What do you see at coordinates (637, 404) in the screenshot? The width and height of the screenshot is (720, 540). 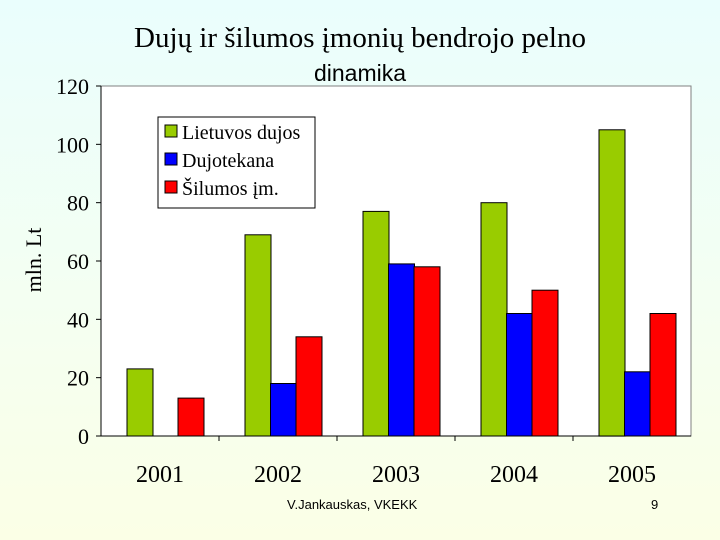 I see `bar-2005-dujotekana` at bounding box center [637, 404].